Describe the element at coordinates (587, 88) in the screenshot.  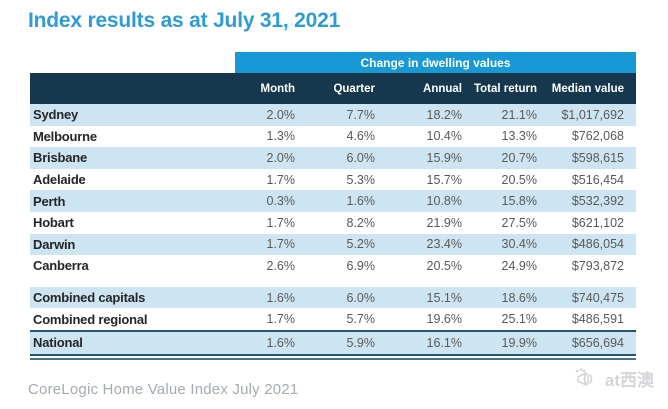
I see `header-median-value: Median value` at that location.